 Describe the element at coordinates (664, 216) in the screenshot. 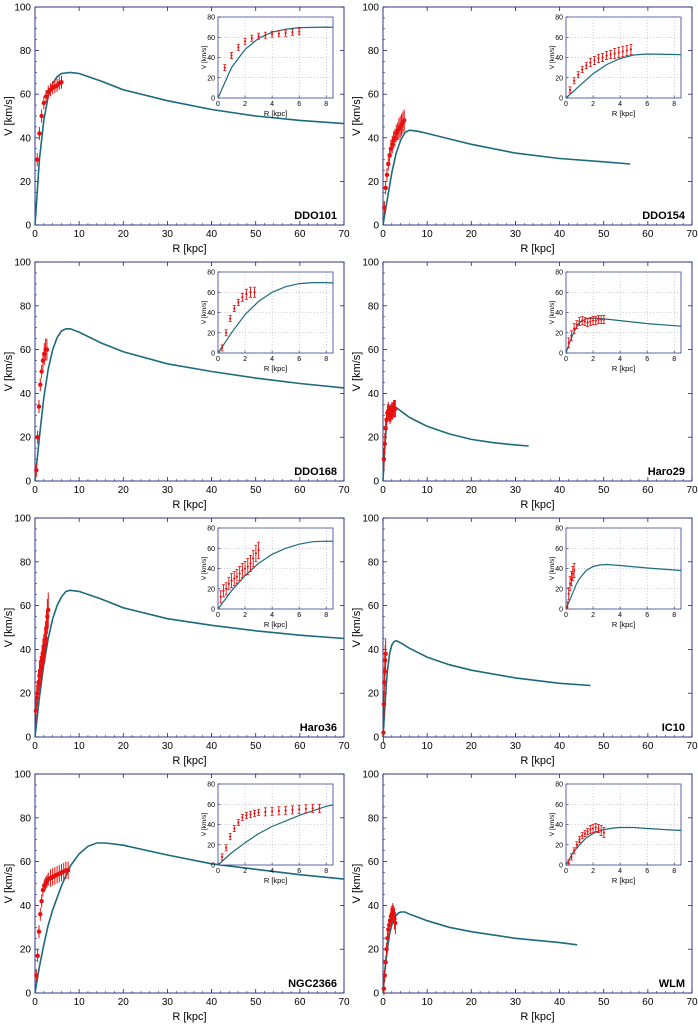

I see `galaxy-name: DDO154` at that location.